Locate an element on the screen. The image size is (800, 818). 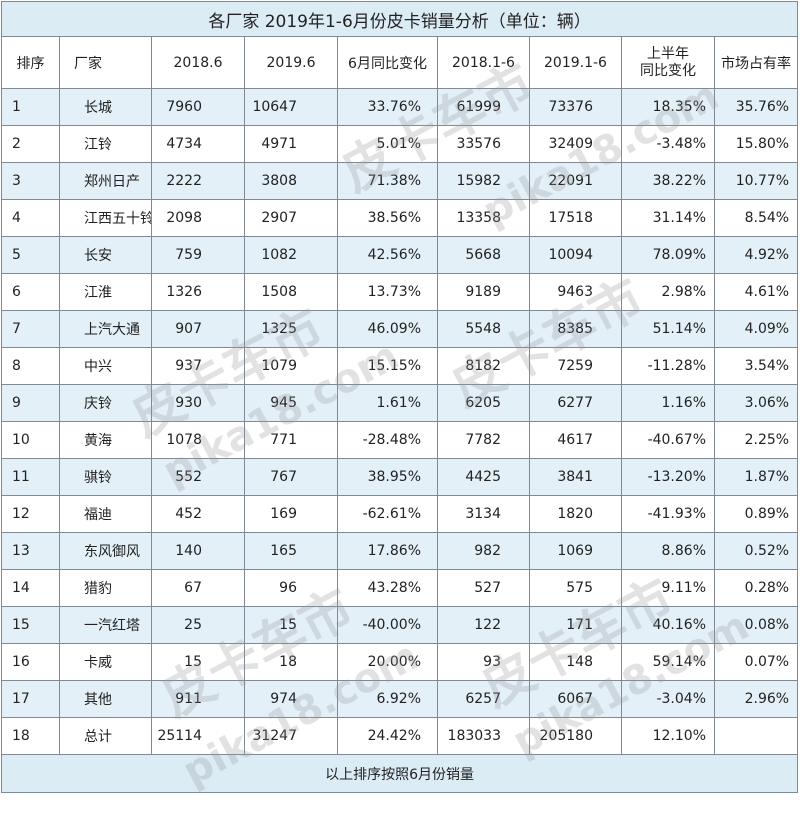
table-cell: -41.93% is located at coordinates (668, 514).